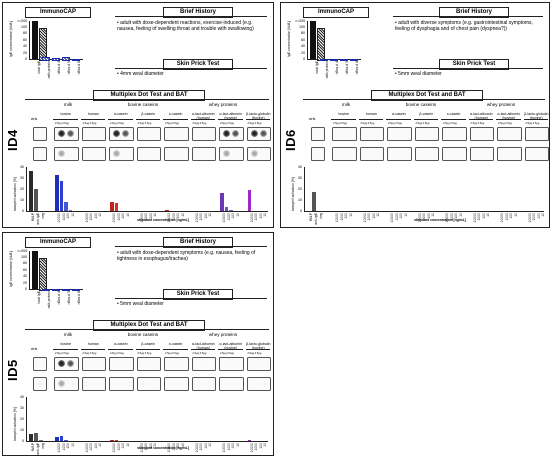 The image size is (550, 469). What do you see at coordinates (334, 60) in the screenshot?
I see `ige-bar` at bounding box center [334, 60].